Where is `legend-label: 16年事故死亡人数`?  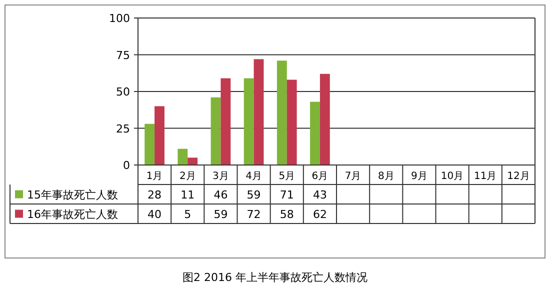 legend-label: 16年事故死亡人数 is located at coordinates (72, 214).